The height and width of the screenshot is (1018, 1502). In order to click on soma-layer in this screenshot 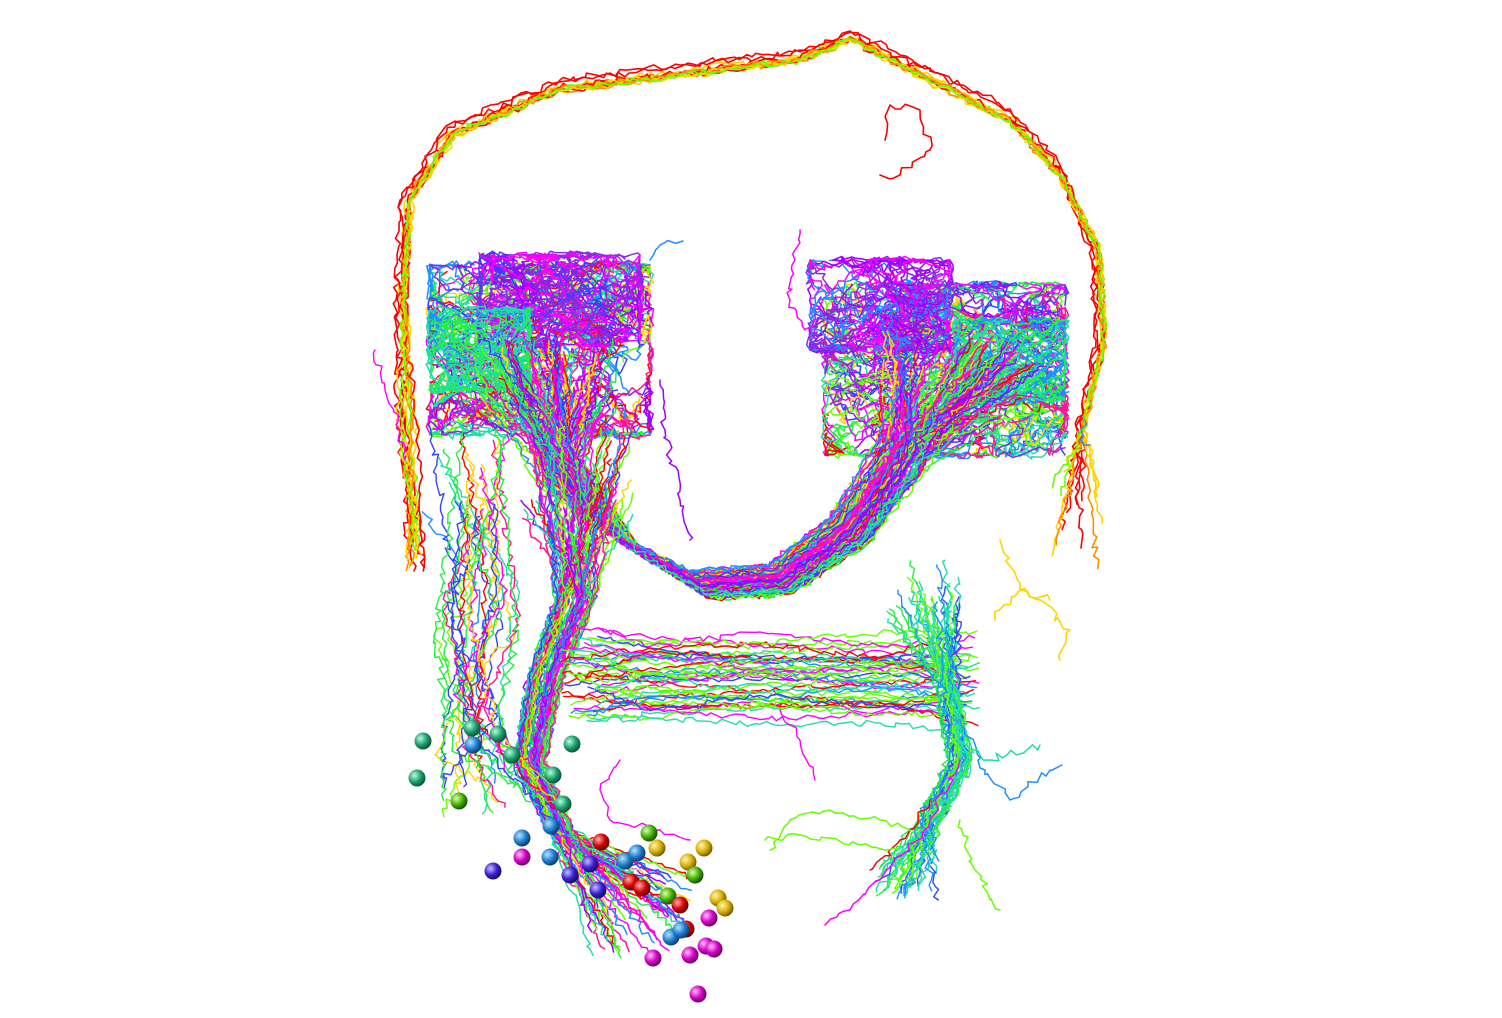, I will do `click(571, 861)`.